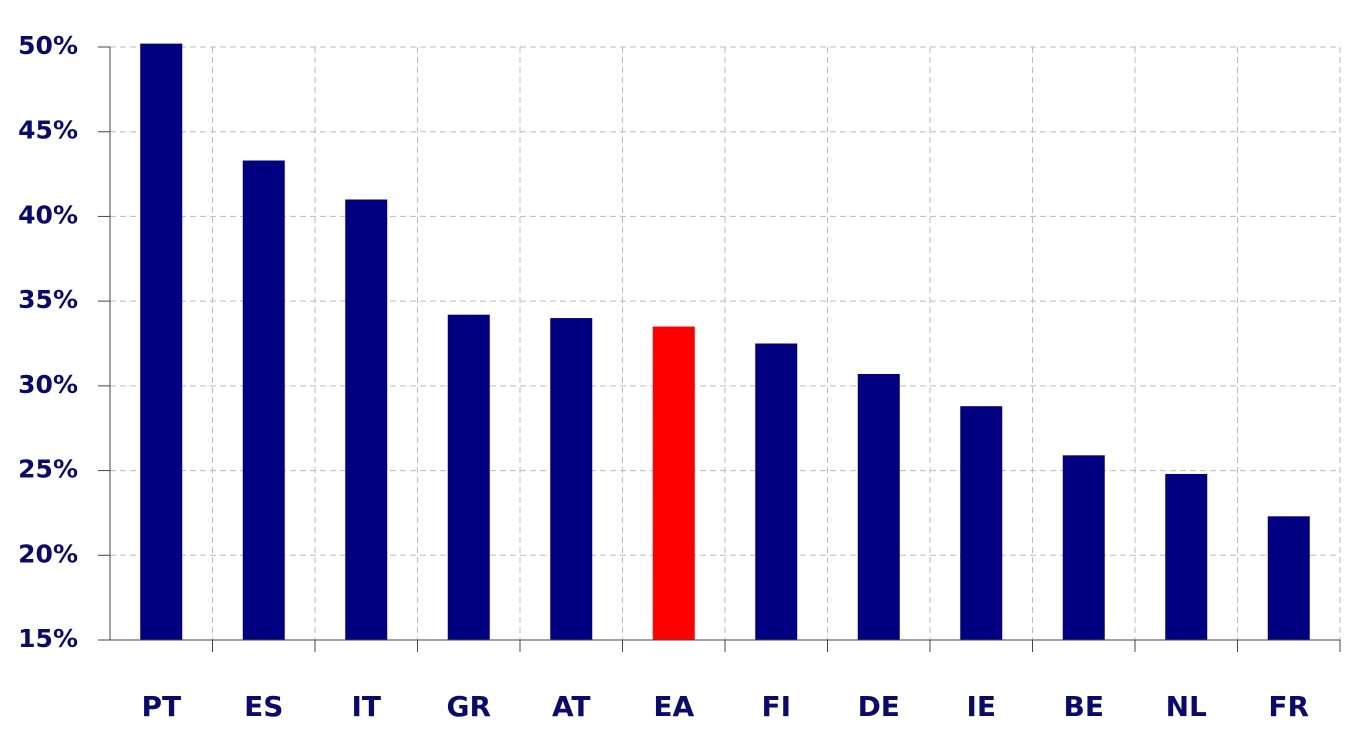 Image resolution: width=1365 pixels, height=753 pixels. What do you see at coordinates (48, 638) in the screenshot?
I see `y-tick-label: 15%` at bounding box center [48, 638].